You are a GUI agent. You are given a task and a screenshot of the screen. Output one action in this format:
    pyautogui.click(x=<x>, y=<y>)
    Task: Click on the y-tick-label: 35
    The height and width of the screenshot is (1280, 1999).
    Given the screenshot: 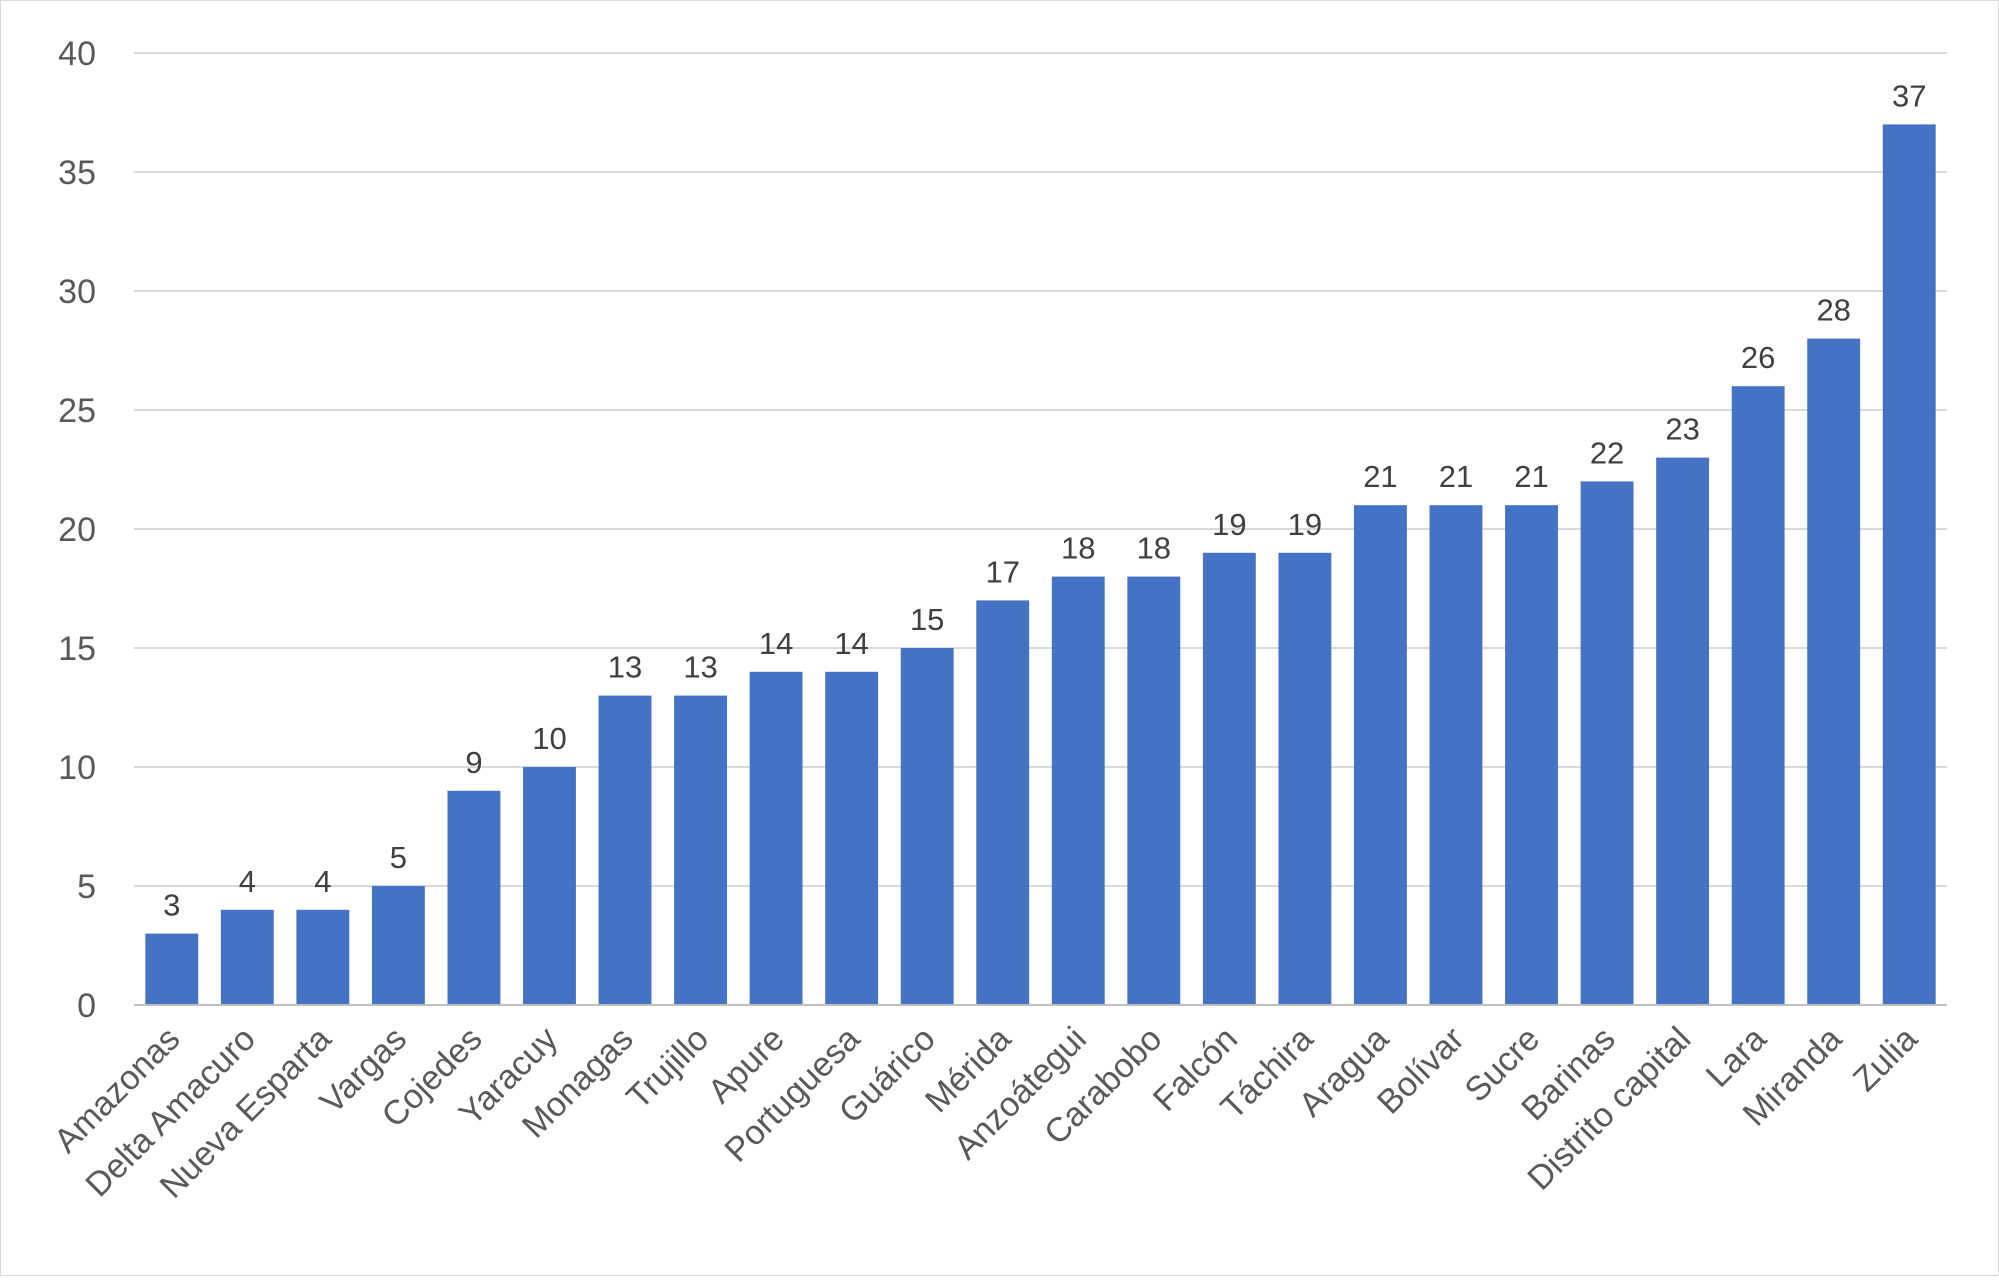 What is the action you would take?
    pyautogui.click(x=77, y=173)
    